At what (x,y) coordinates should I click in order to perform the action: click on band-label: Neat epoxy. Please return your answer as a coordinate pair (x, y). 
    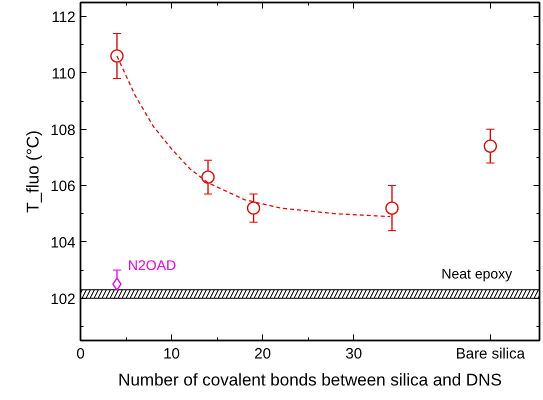
    Looking at the image, I should click on (476, 273).